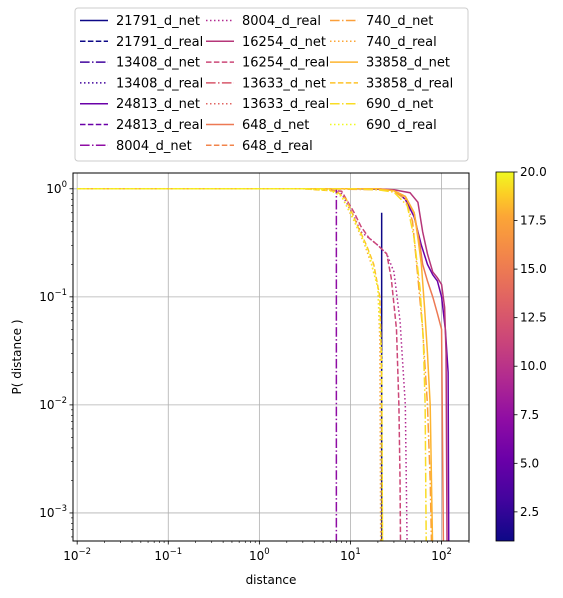  I want to click on x-tick-label: 10⁰, so click(259, 555).